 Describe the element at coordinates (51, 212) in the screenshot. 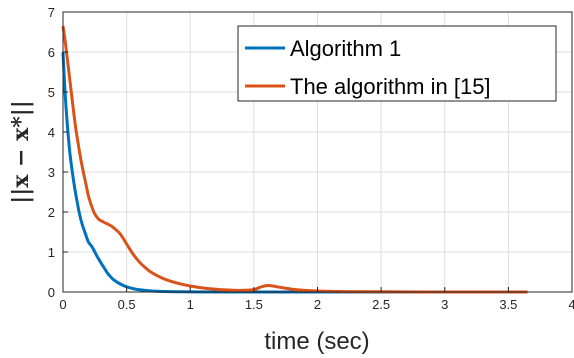

I see `y-tick-label: 2` at that location.